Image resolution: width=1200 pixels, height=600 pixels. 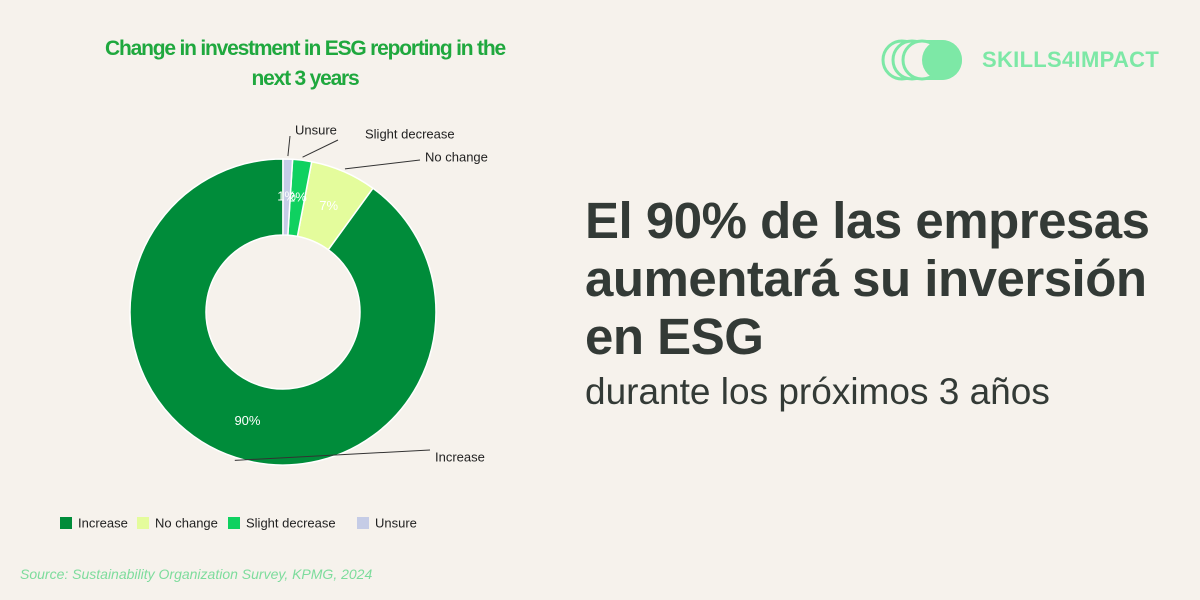 I want to click on legend-label: Increase, so click(x=103, y=522).